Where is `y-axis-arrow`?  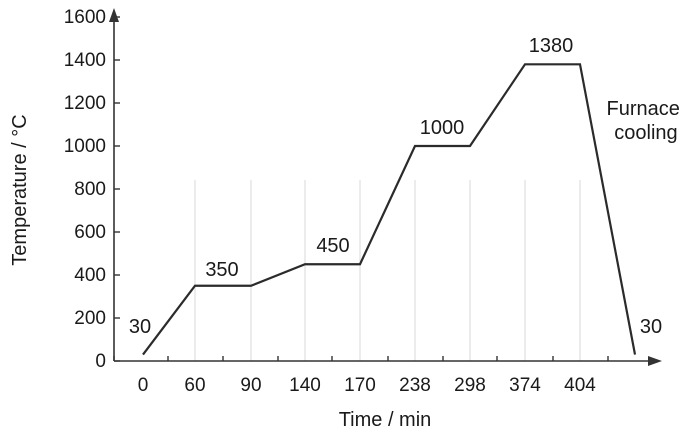 y-axis-arrow is located at coordinates (114, 15).